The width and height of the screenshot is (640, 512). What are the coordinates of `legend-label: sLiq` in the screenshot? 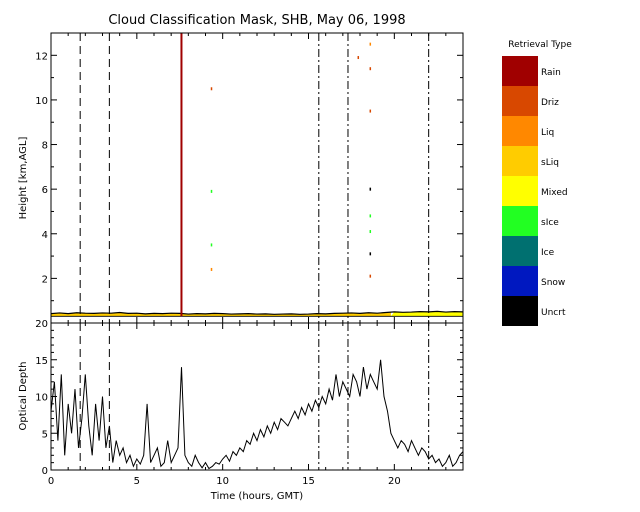 It's located at (550, 163).